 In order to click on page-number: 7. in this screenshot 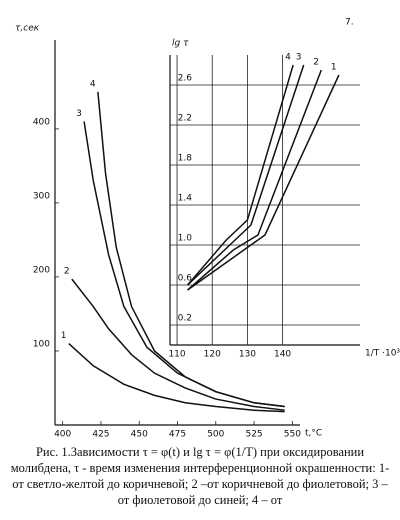, I will do `click(349, 23)`.